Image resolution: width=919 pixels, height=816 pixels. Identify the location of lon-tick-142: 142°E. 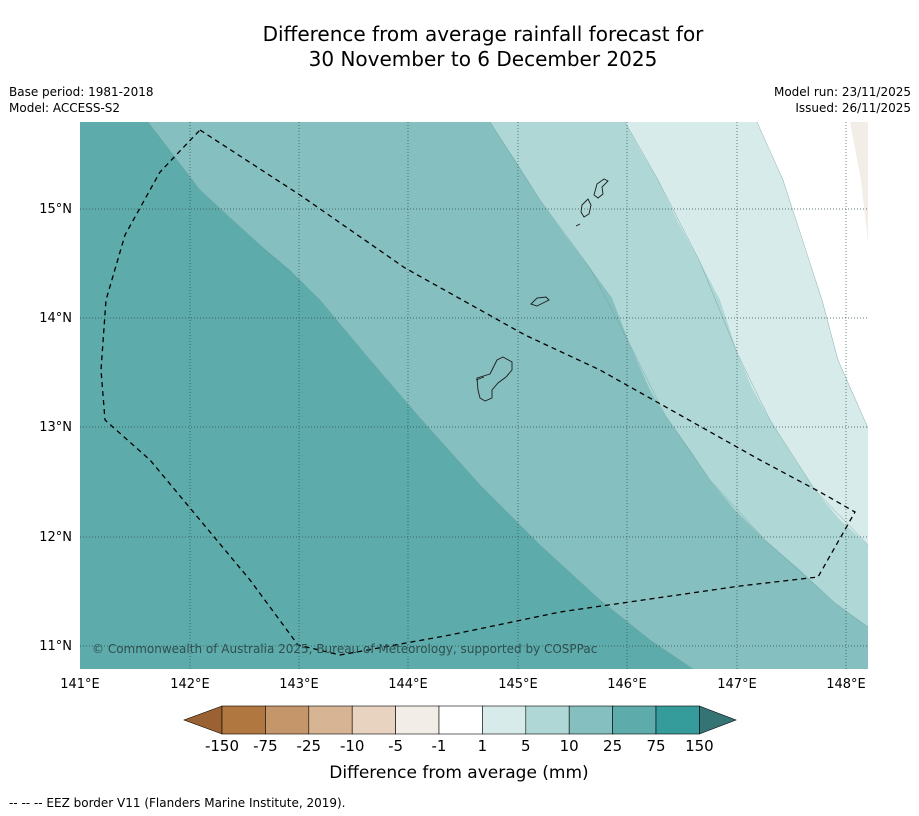
(190, 684).